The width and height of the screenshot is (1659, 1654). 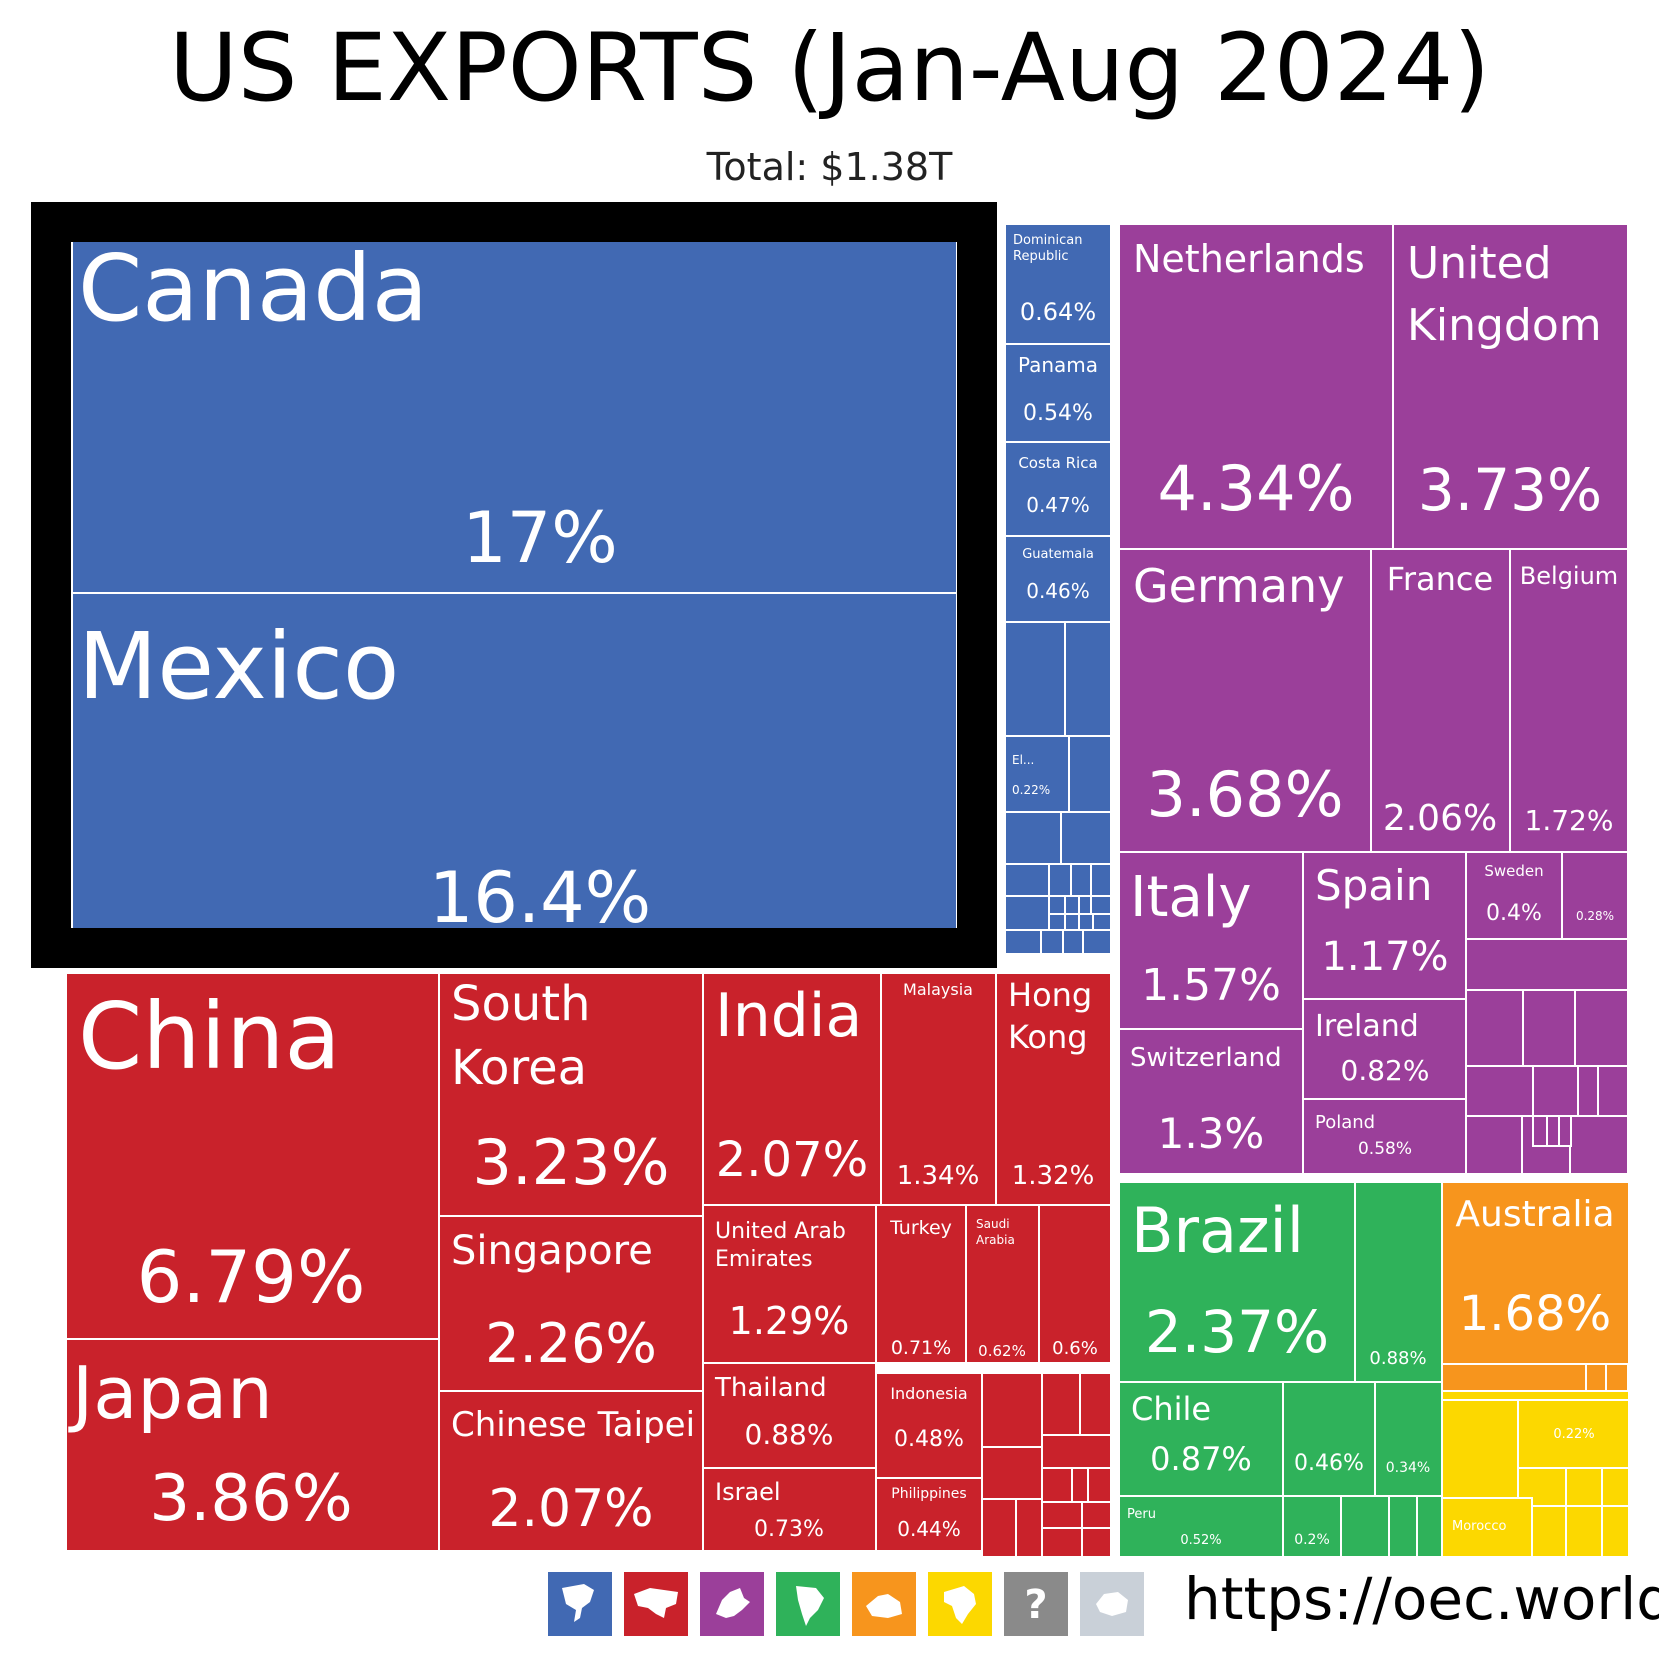 What do you see at coordinates (1384, 1136) in the screenshot?
I see `treemap-cell-poland` at bounding box center [1384, 1136].